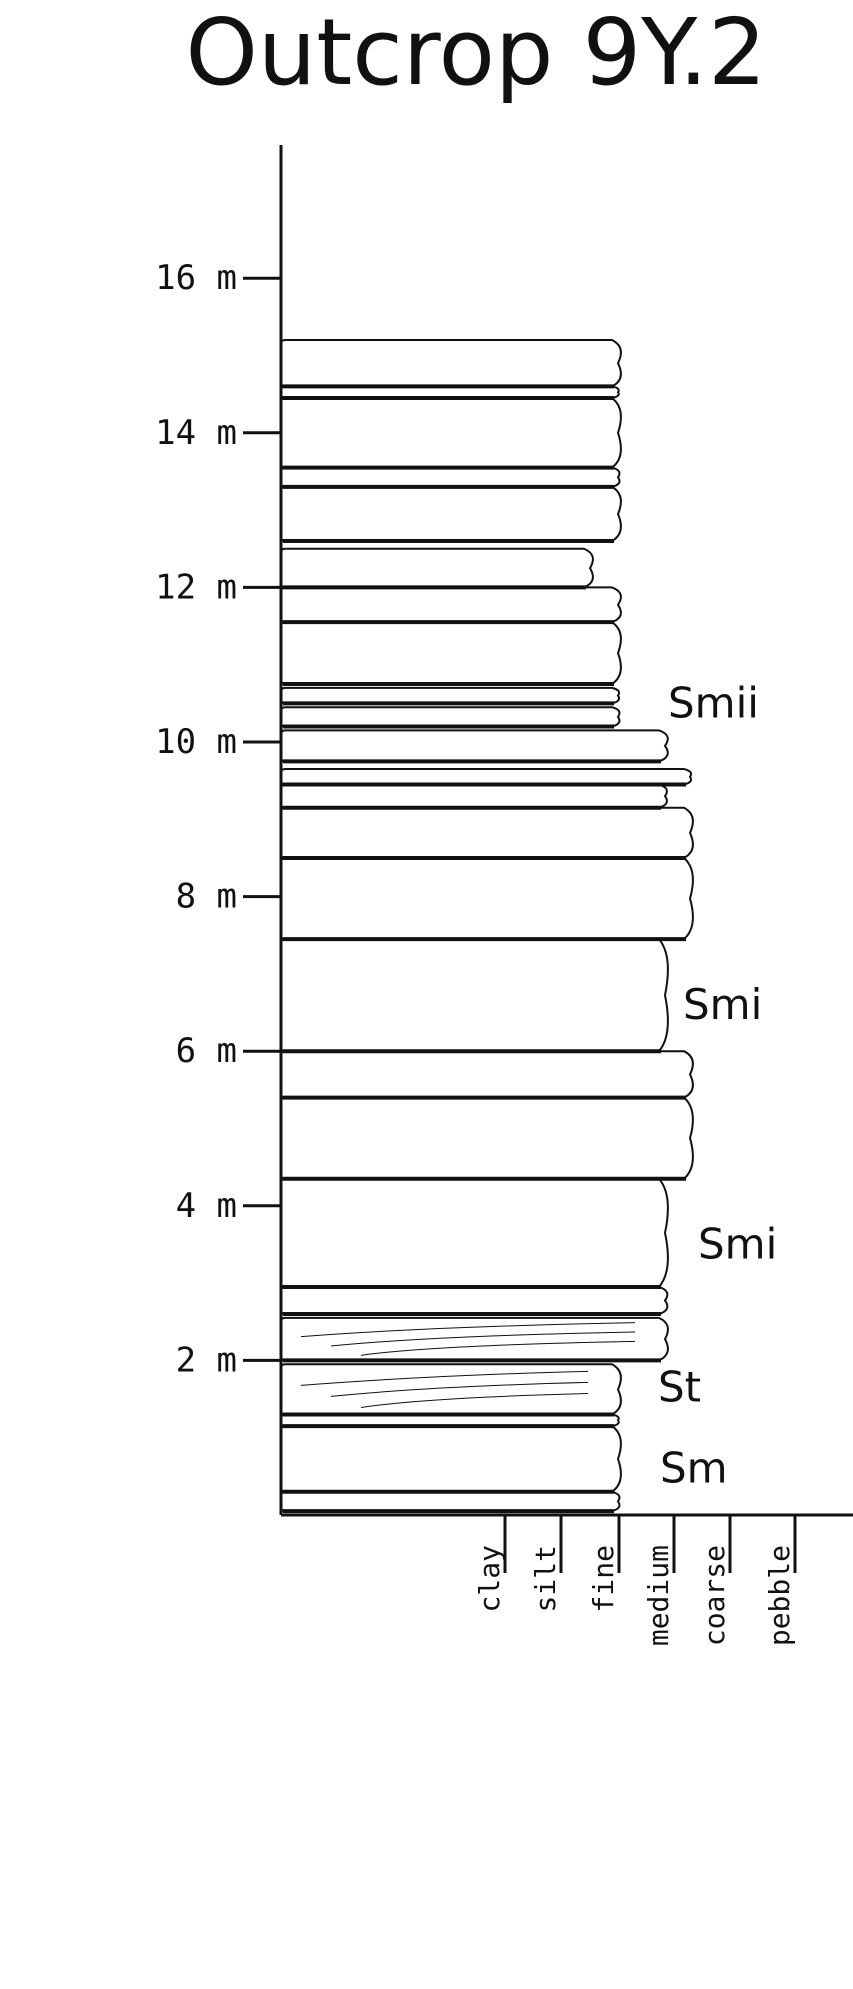 The height and width of the screenshot is (1989, 853). I want to click on depth-tick-label: 4 m, so click(206, 1206).